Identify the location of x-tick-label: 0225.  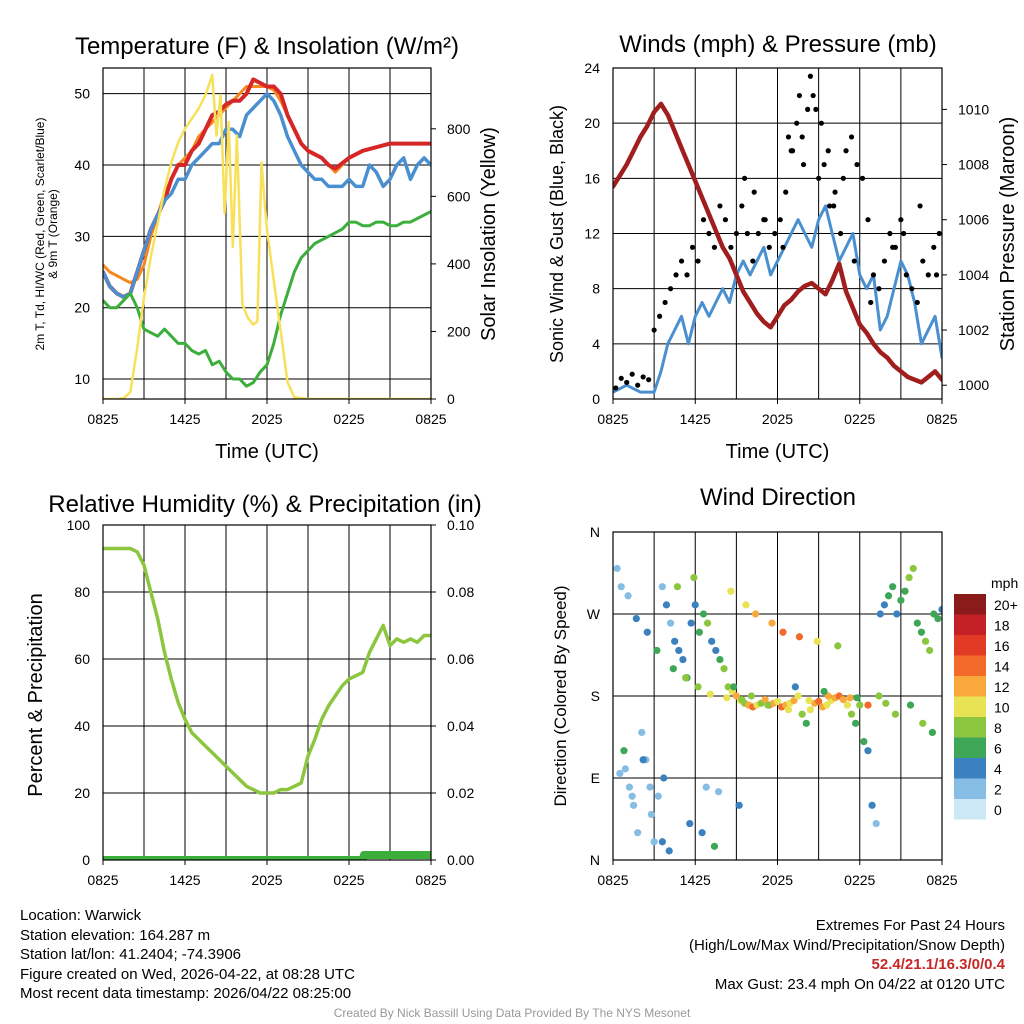
(348, 419).